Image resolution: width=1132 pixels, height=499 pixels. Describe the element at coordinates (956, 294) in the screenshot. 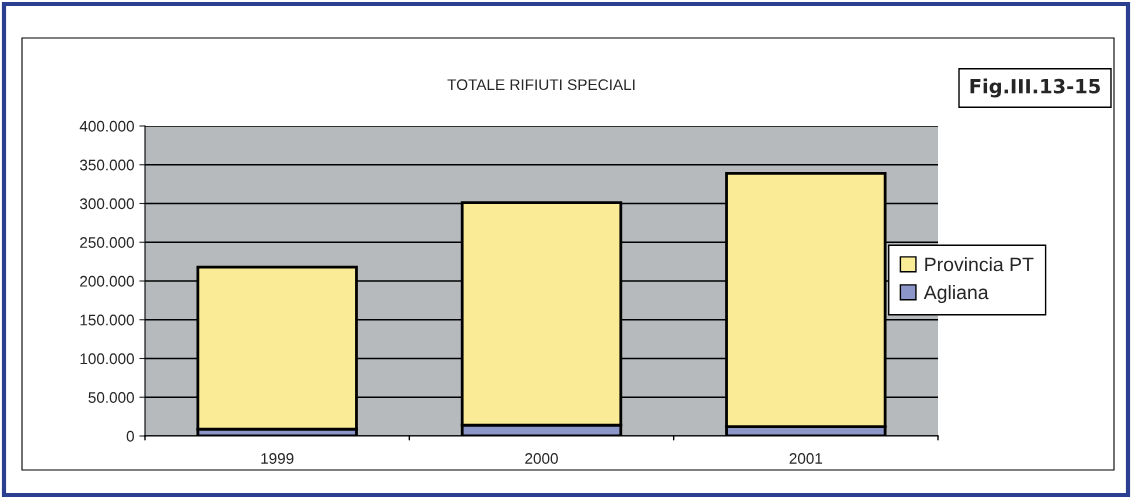

I see `legend-label: Agliana` at that location.